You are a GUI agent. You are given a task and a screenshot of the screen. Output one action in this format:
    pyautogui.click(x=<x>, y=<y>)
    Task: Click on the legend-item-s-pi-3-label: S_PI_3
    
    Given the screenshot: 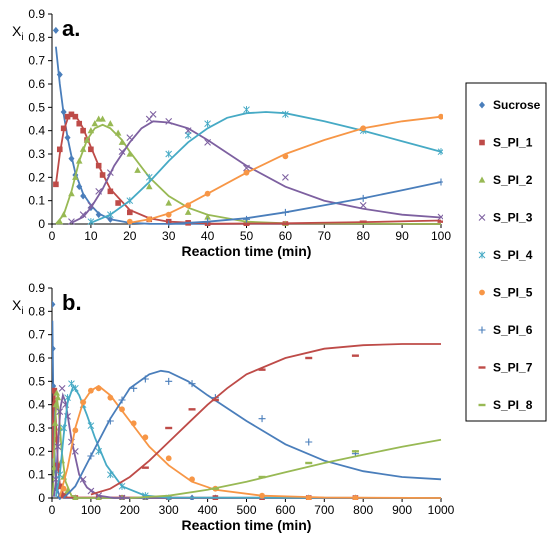 What is the action you would take?
    pyautogui.click(x=513, y=218)
    